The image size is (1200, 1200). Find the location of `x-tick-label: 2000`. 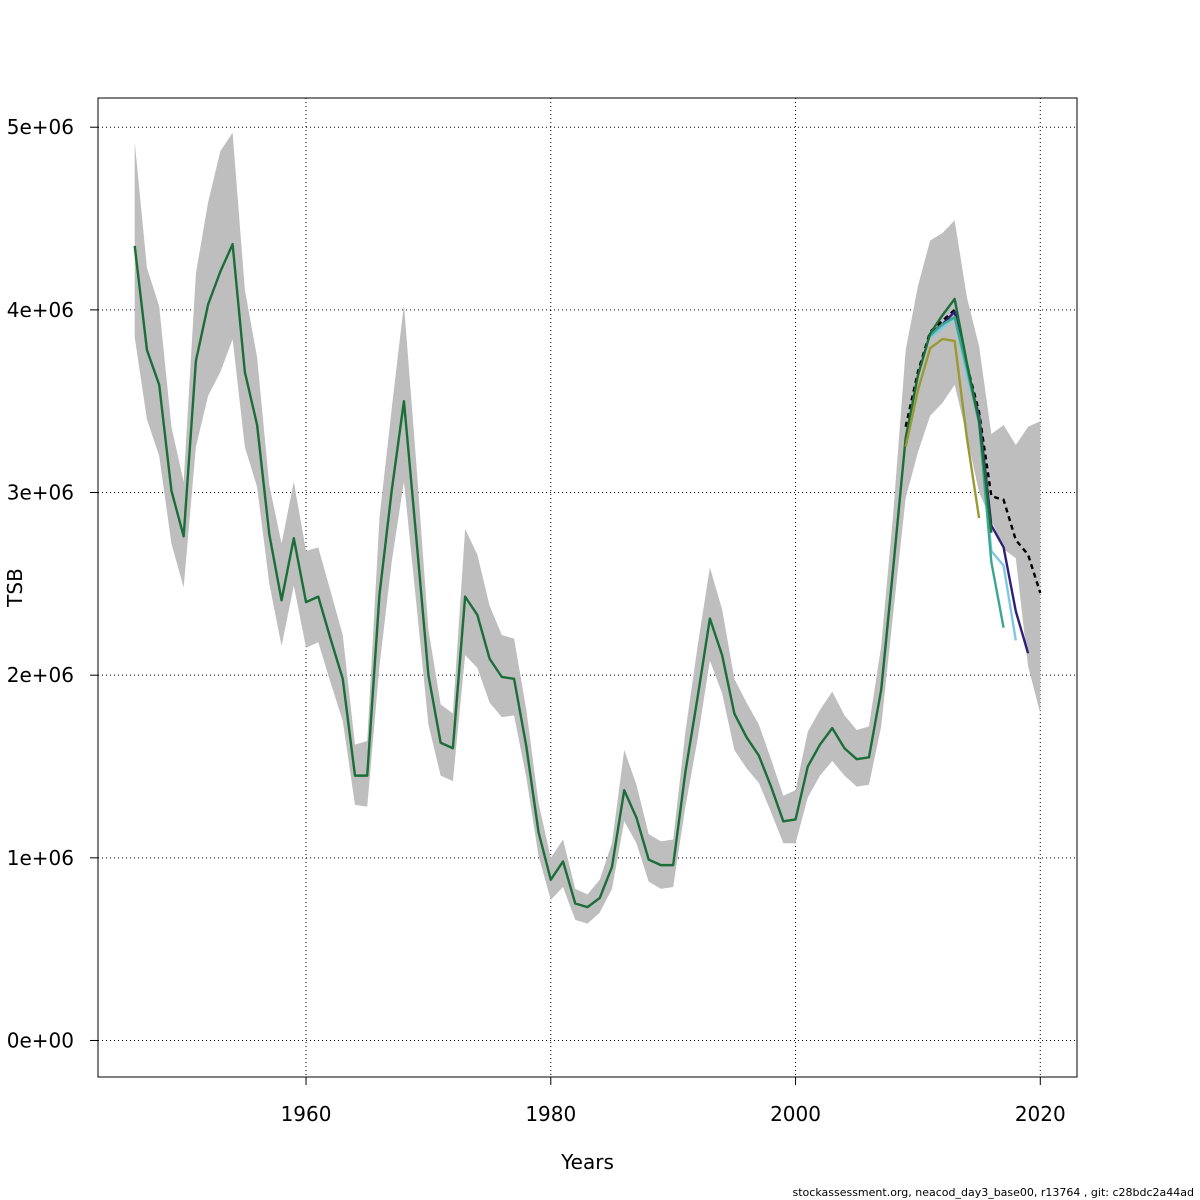

x-tick-label: 2000 is located at coordinates (795, 1114).